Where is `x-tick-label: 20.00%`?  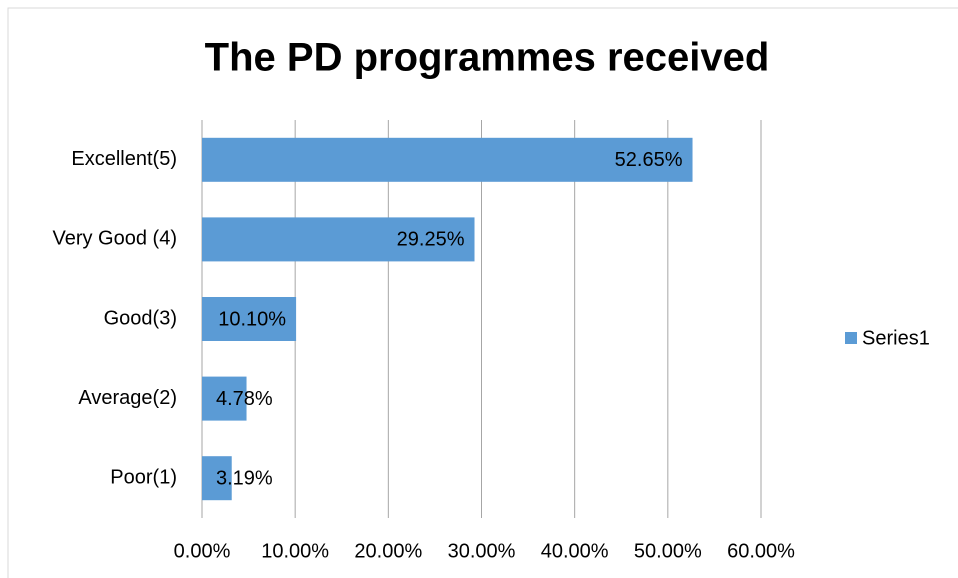 x-tick-label: 20.00% is located at coordinates (388, 551).